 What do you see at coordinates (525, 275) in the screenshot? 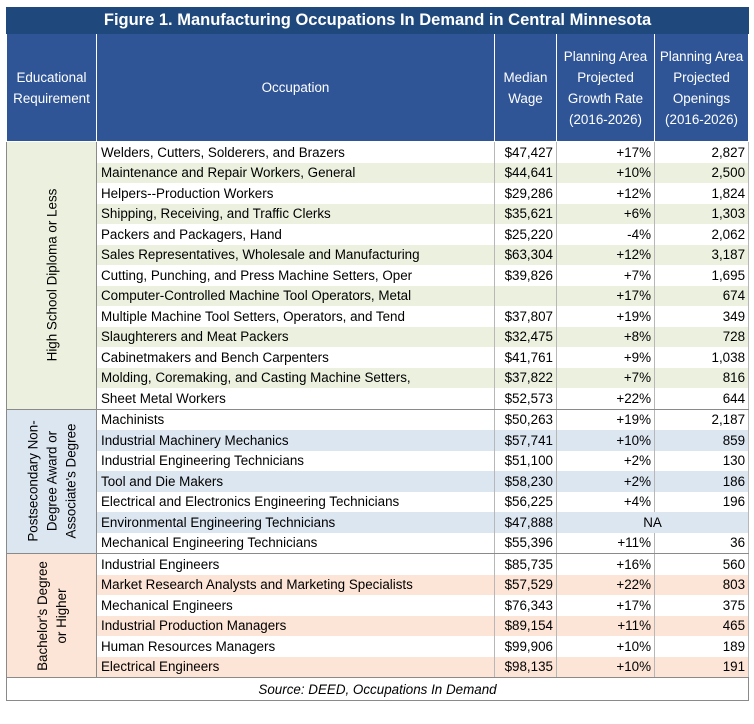
I see `median-wage-cell: $39,826` at bounding box center [525, 275].